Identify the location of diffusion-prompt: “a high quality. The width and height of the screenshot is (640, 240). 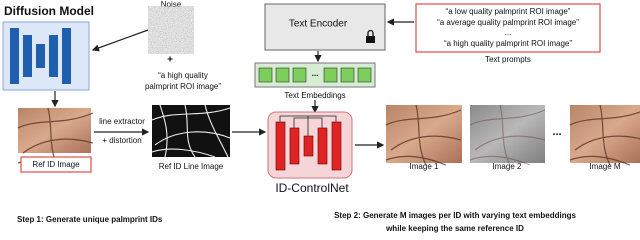
(183, 75).